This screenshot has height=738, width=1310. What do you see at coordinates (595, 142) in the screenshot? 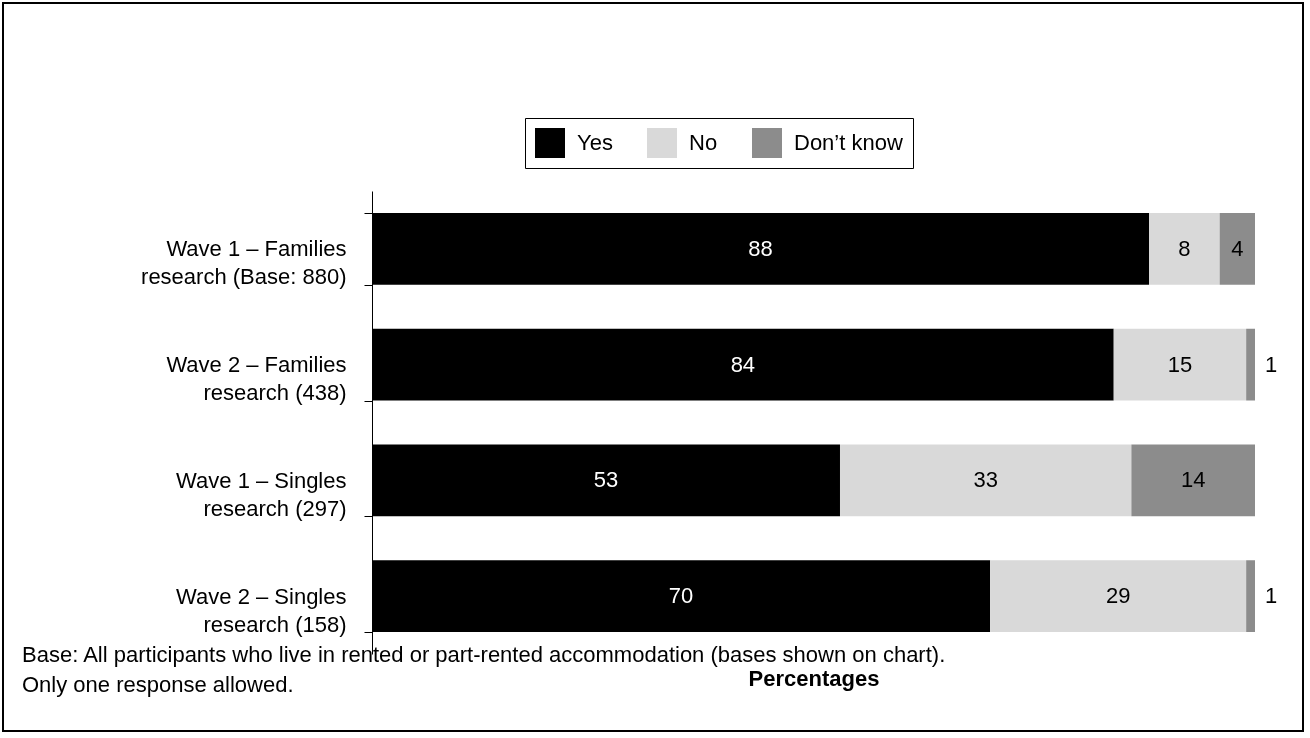
I see `legend-label: Yes` at bounding box center [595, 142].